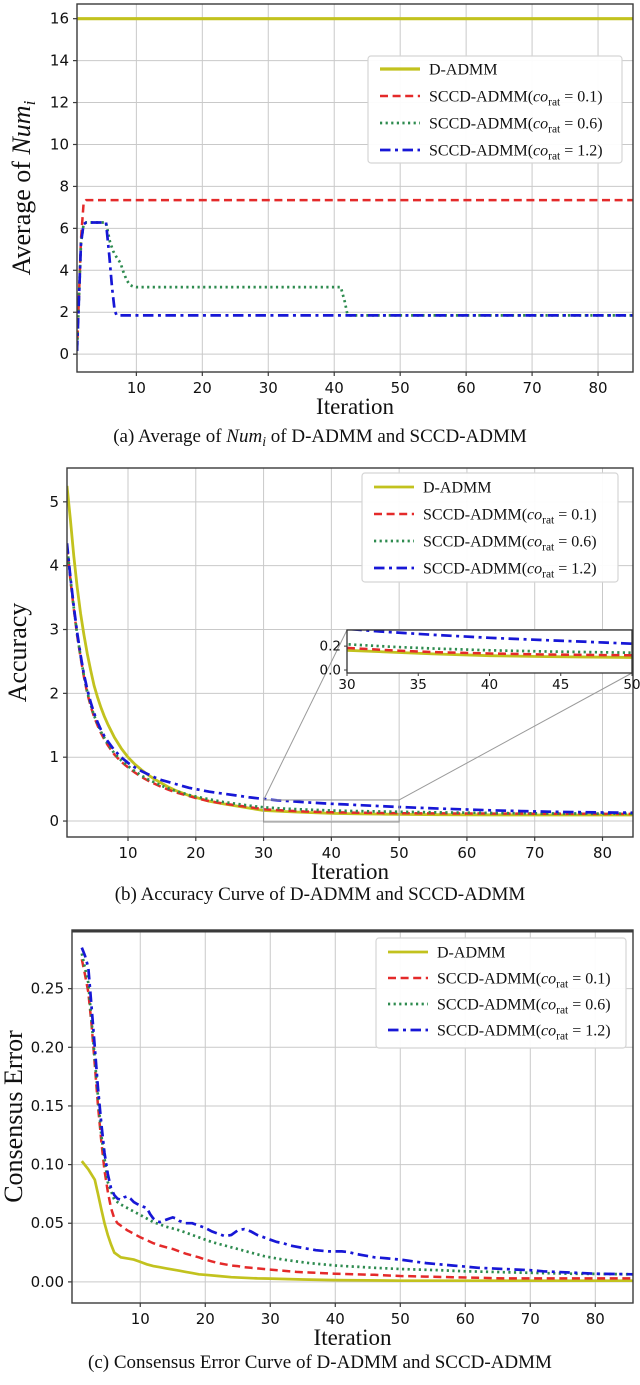  I want to click on inset-x-tick-label: 50, so click(631, 685).